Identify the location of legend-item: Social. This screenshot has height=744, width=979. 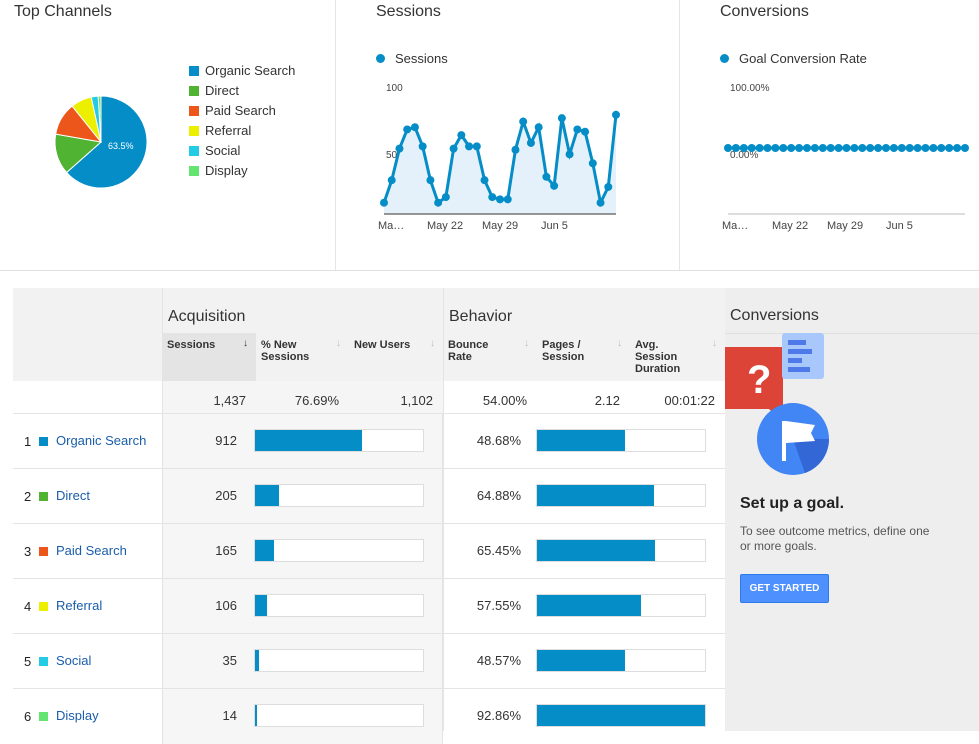
(214, 150).